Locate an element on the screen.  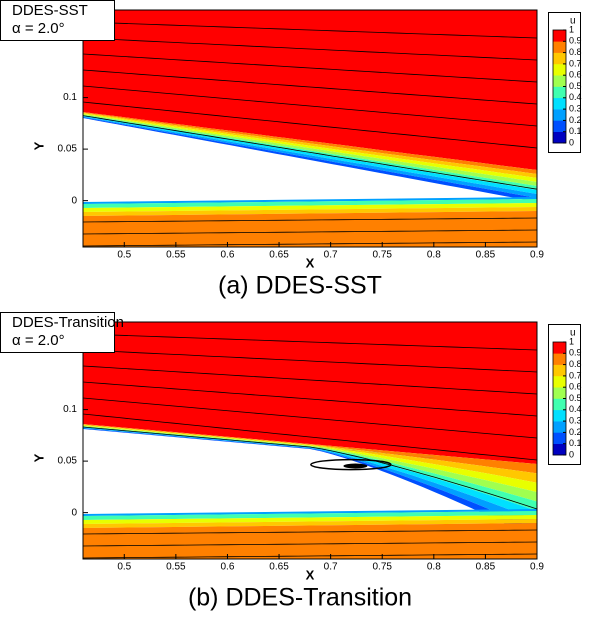
annotation: α = 2.0° is located at coordinates (38, 340).